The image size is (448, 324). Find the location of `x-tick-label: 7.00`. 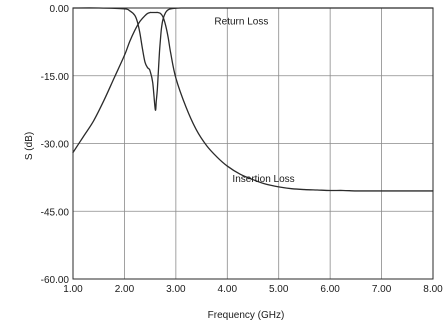

x-tick-label: 7.00 is located at coordinates (382, 289).